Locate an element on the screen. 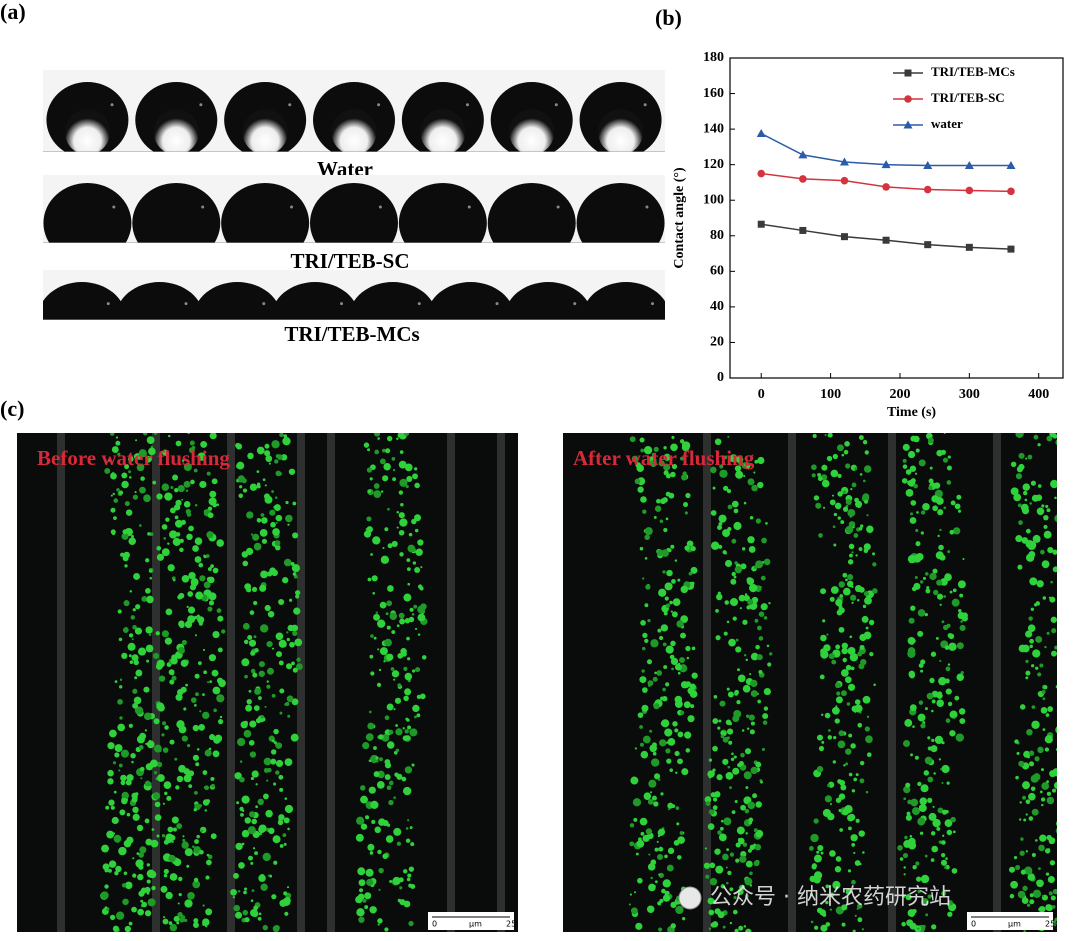  droplet-label: TRI/TEB-SC is located at coordinates (349, 261).